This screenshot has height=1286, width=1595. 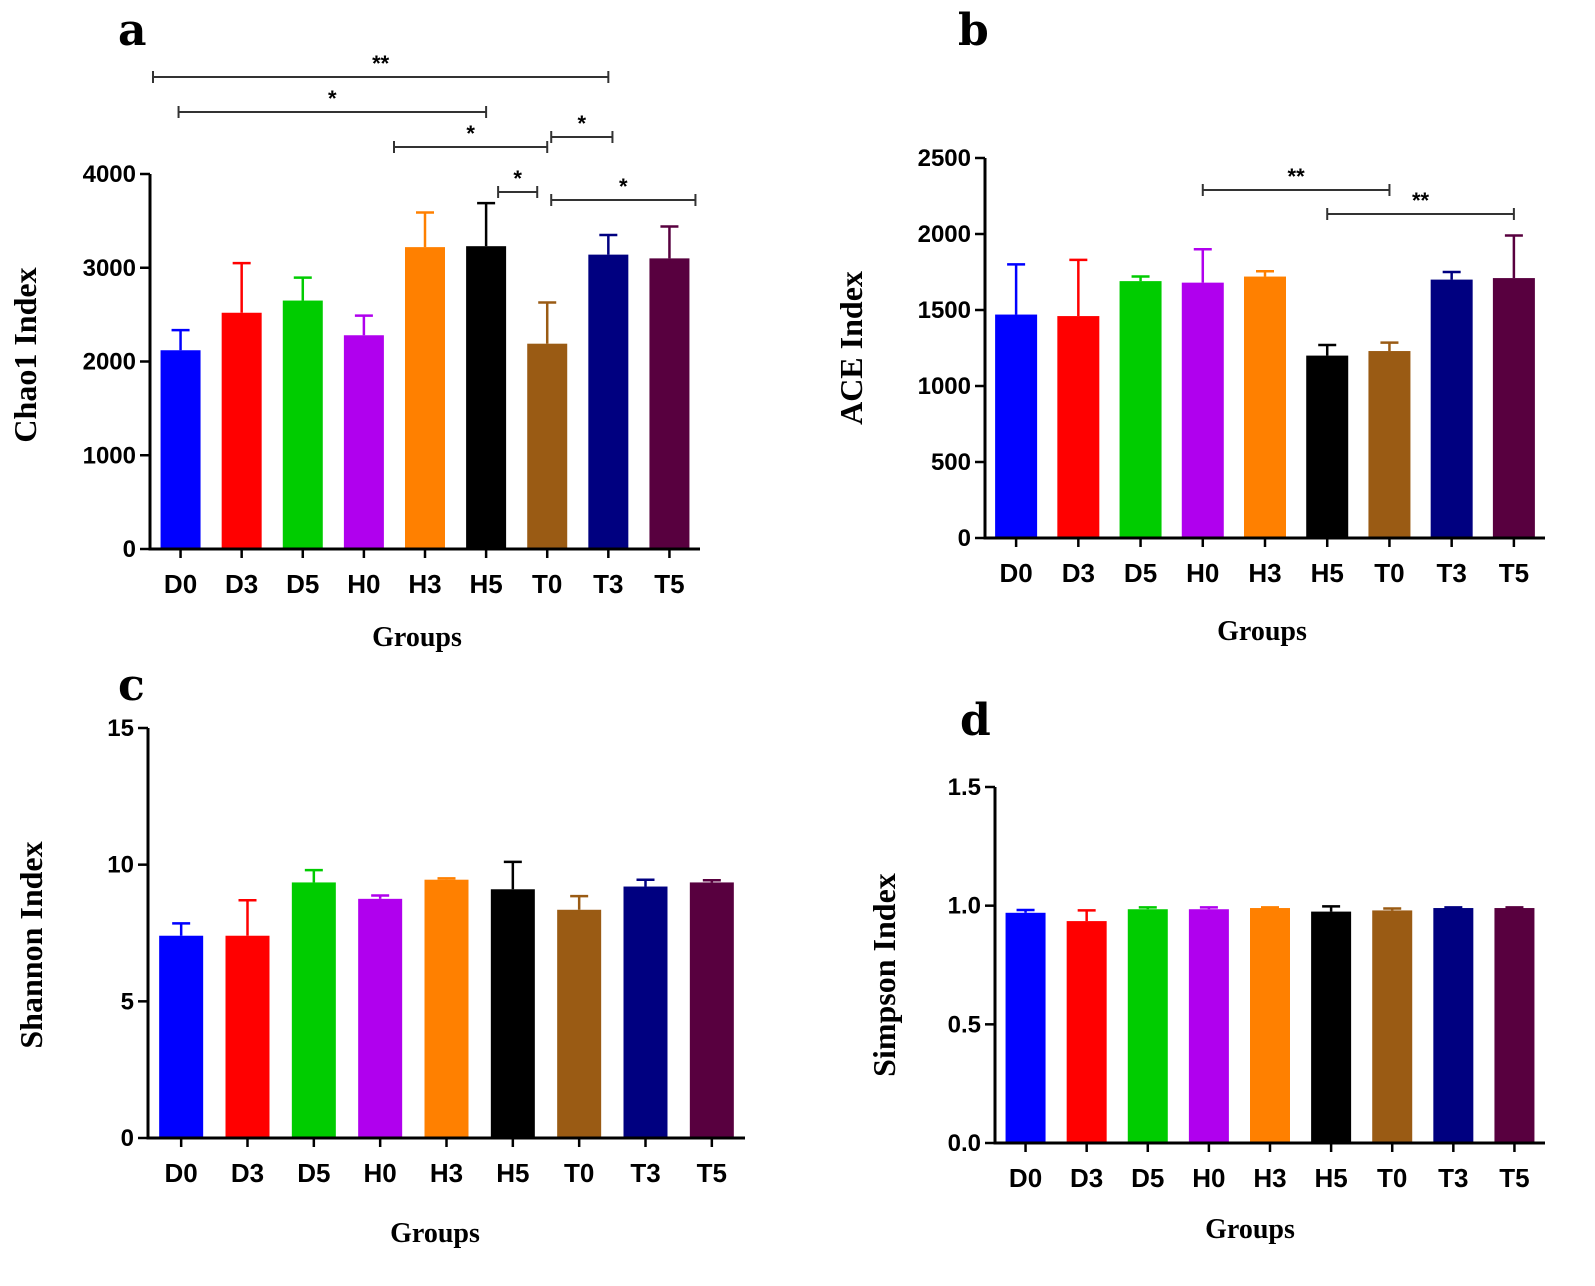 What do you see at coordinates (31, 944) in the screenshot?
I see `y-axis-label: Shannon Index` at bounding box center [31, 944].